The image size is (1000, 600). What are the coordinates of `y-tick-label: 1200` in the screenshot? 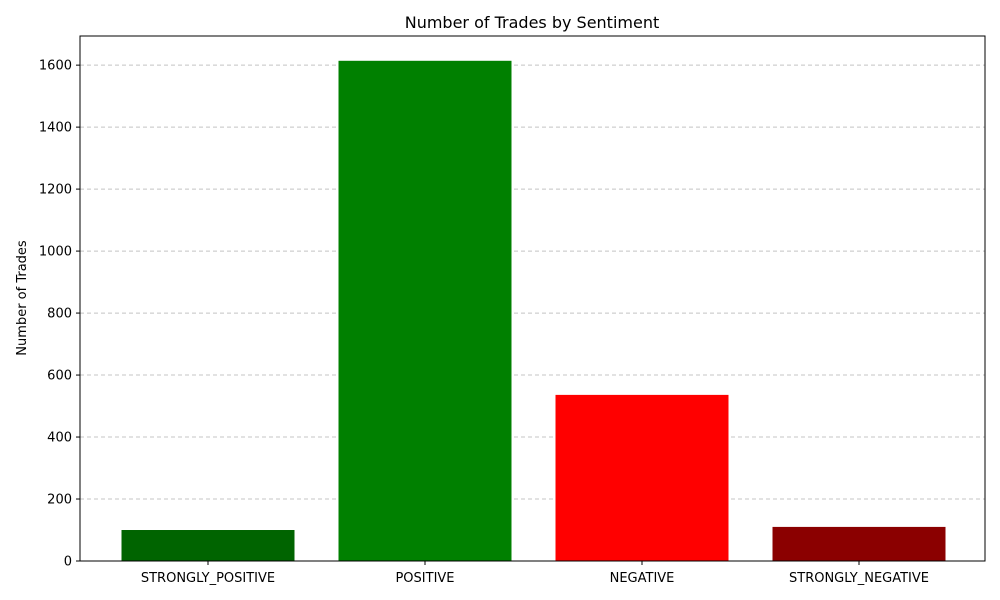 It's located at (55, 190).